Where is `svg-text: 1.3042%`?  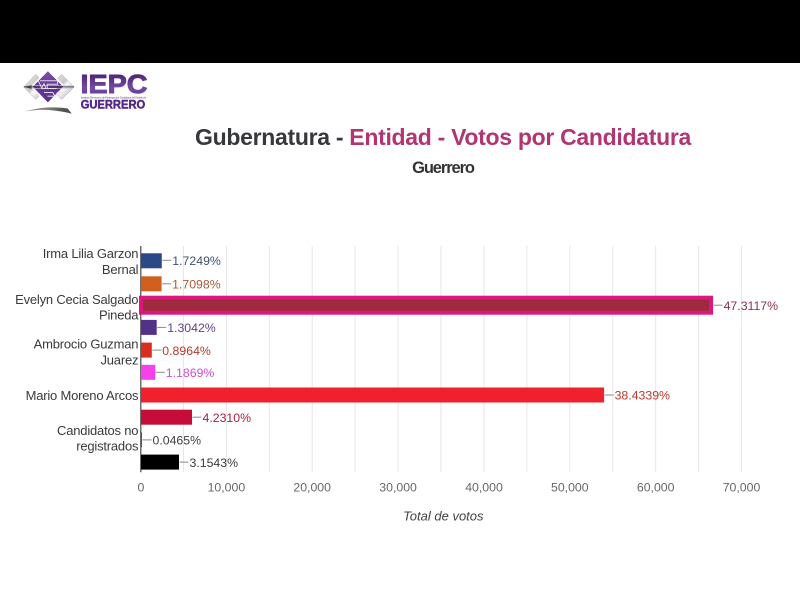
svg-text: 1.3042% is located at coordinates (191, 328).